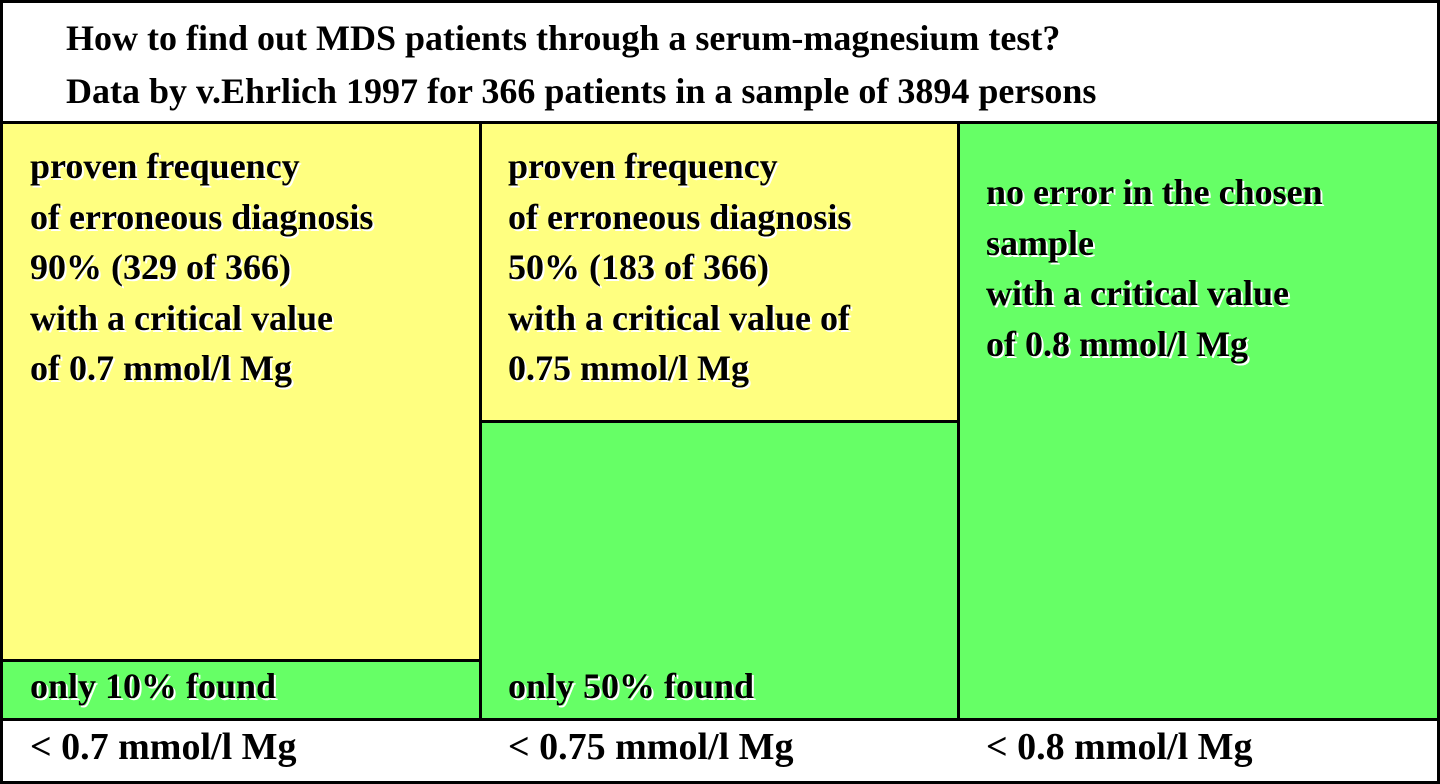 Image resolution: width=1440 pixels, height=784 pixels. Describe the element at coordinates (651, 747) in the screenshot. I see `col2-threshold: < 0.75 mmol/l Mg` at that location.